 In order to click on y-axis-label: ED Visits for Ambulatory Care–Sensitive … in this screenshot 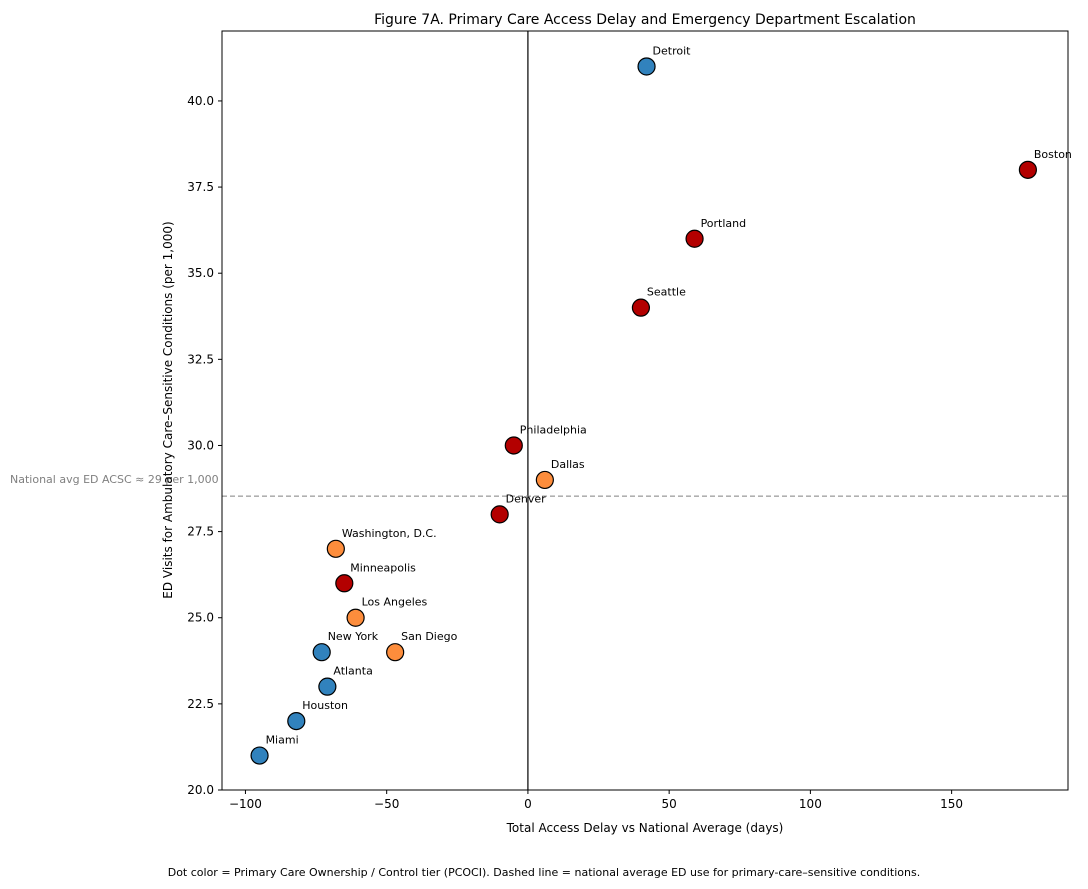, I will do `click(168, 409)`.